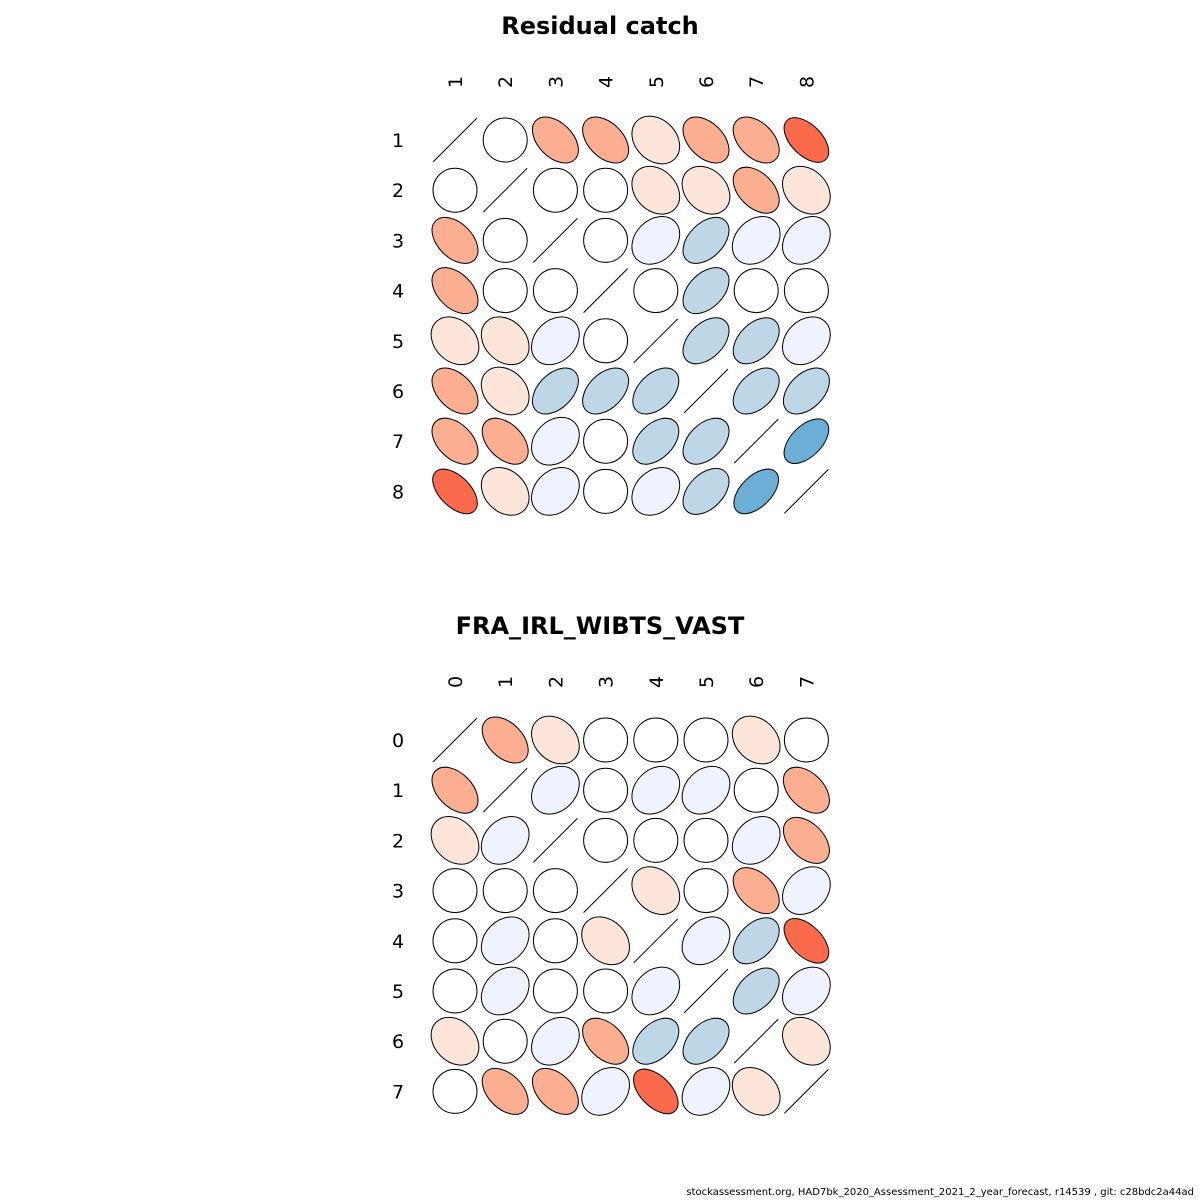  I want to click on column-label: 0, so click(456, 682).